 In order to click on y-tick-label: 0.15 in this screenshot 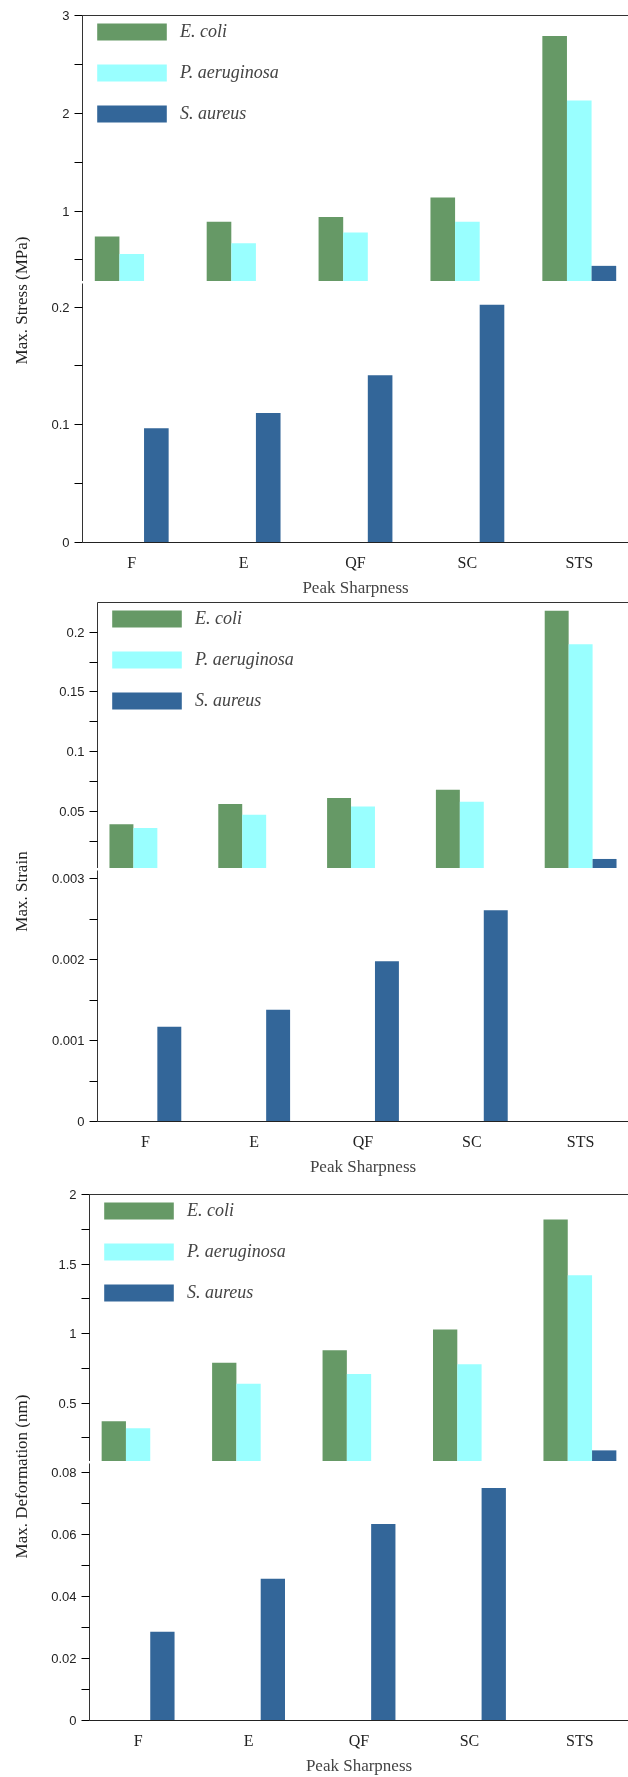, I will do `click(72, 692)`.